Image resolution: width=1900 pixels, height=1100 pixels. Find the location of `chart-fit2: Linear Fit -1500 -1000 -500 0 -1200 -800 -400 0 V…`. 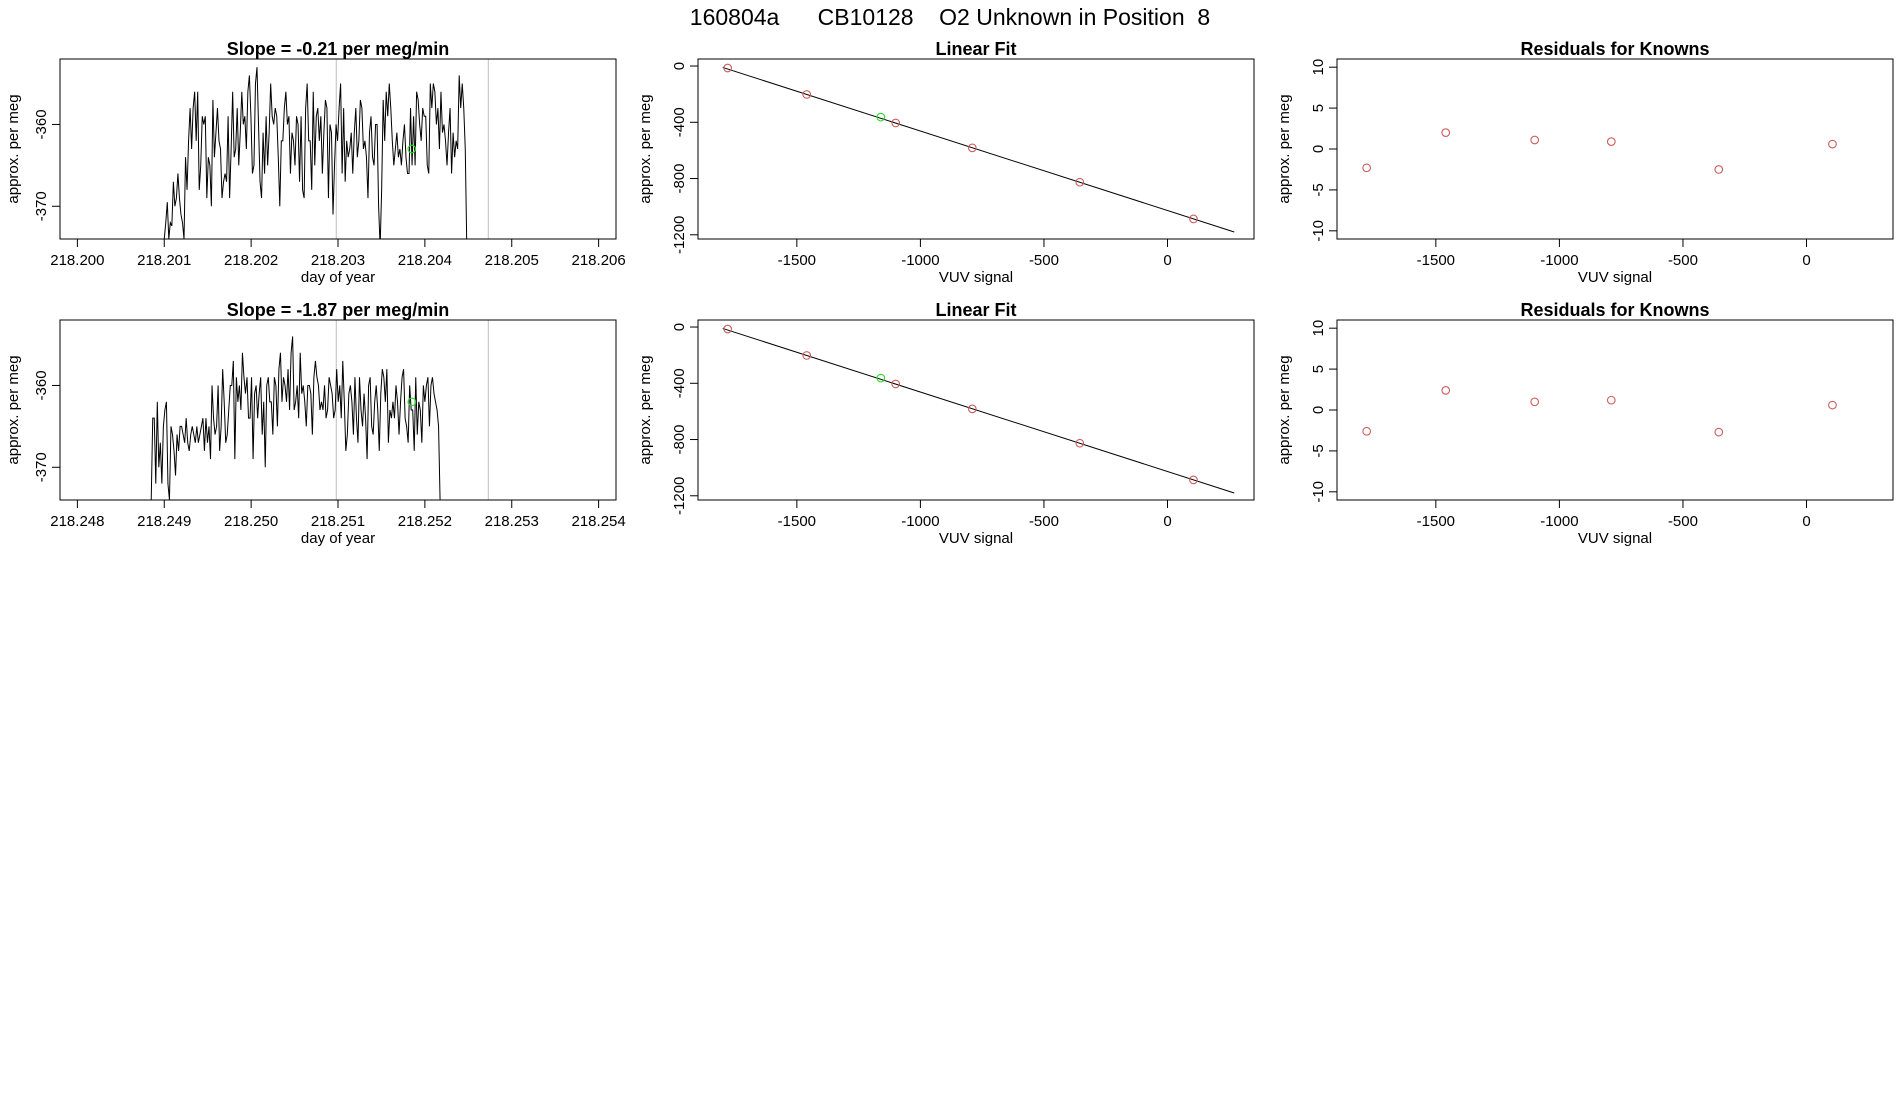

chart-fit2: Linear Fit -1500 -1000 -500 0 -1200 -800 -400 0 V… is located at coordinates (946, 423).